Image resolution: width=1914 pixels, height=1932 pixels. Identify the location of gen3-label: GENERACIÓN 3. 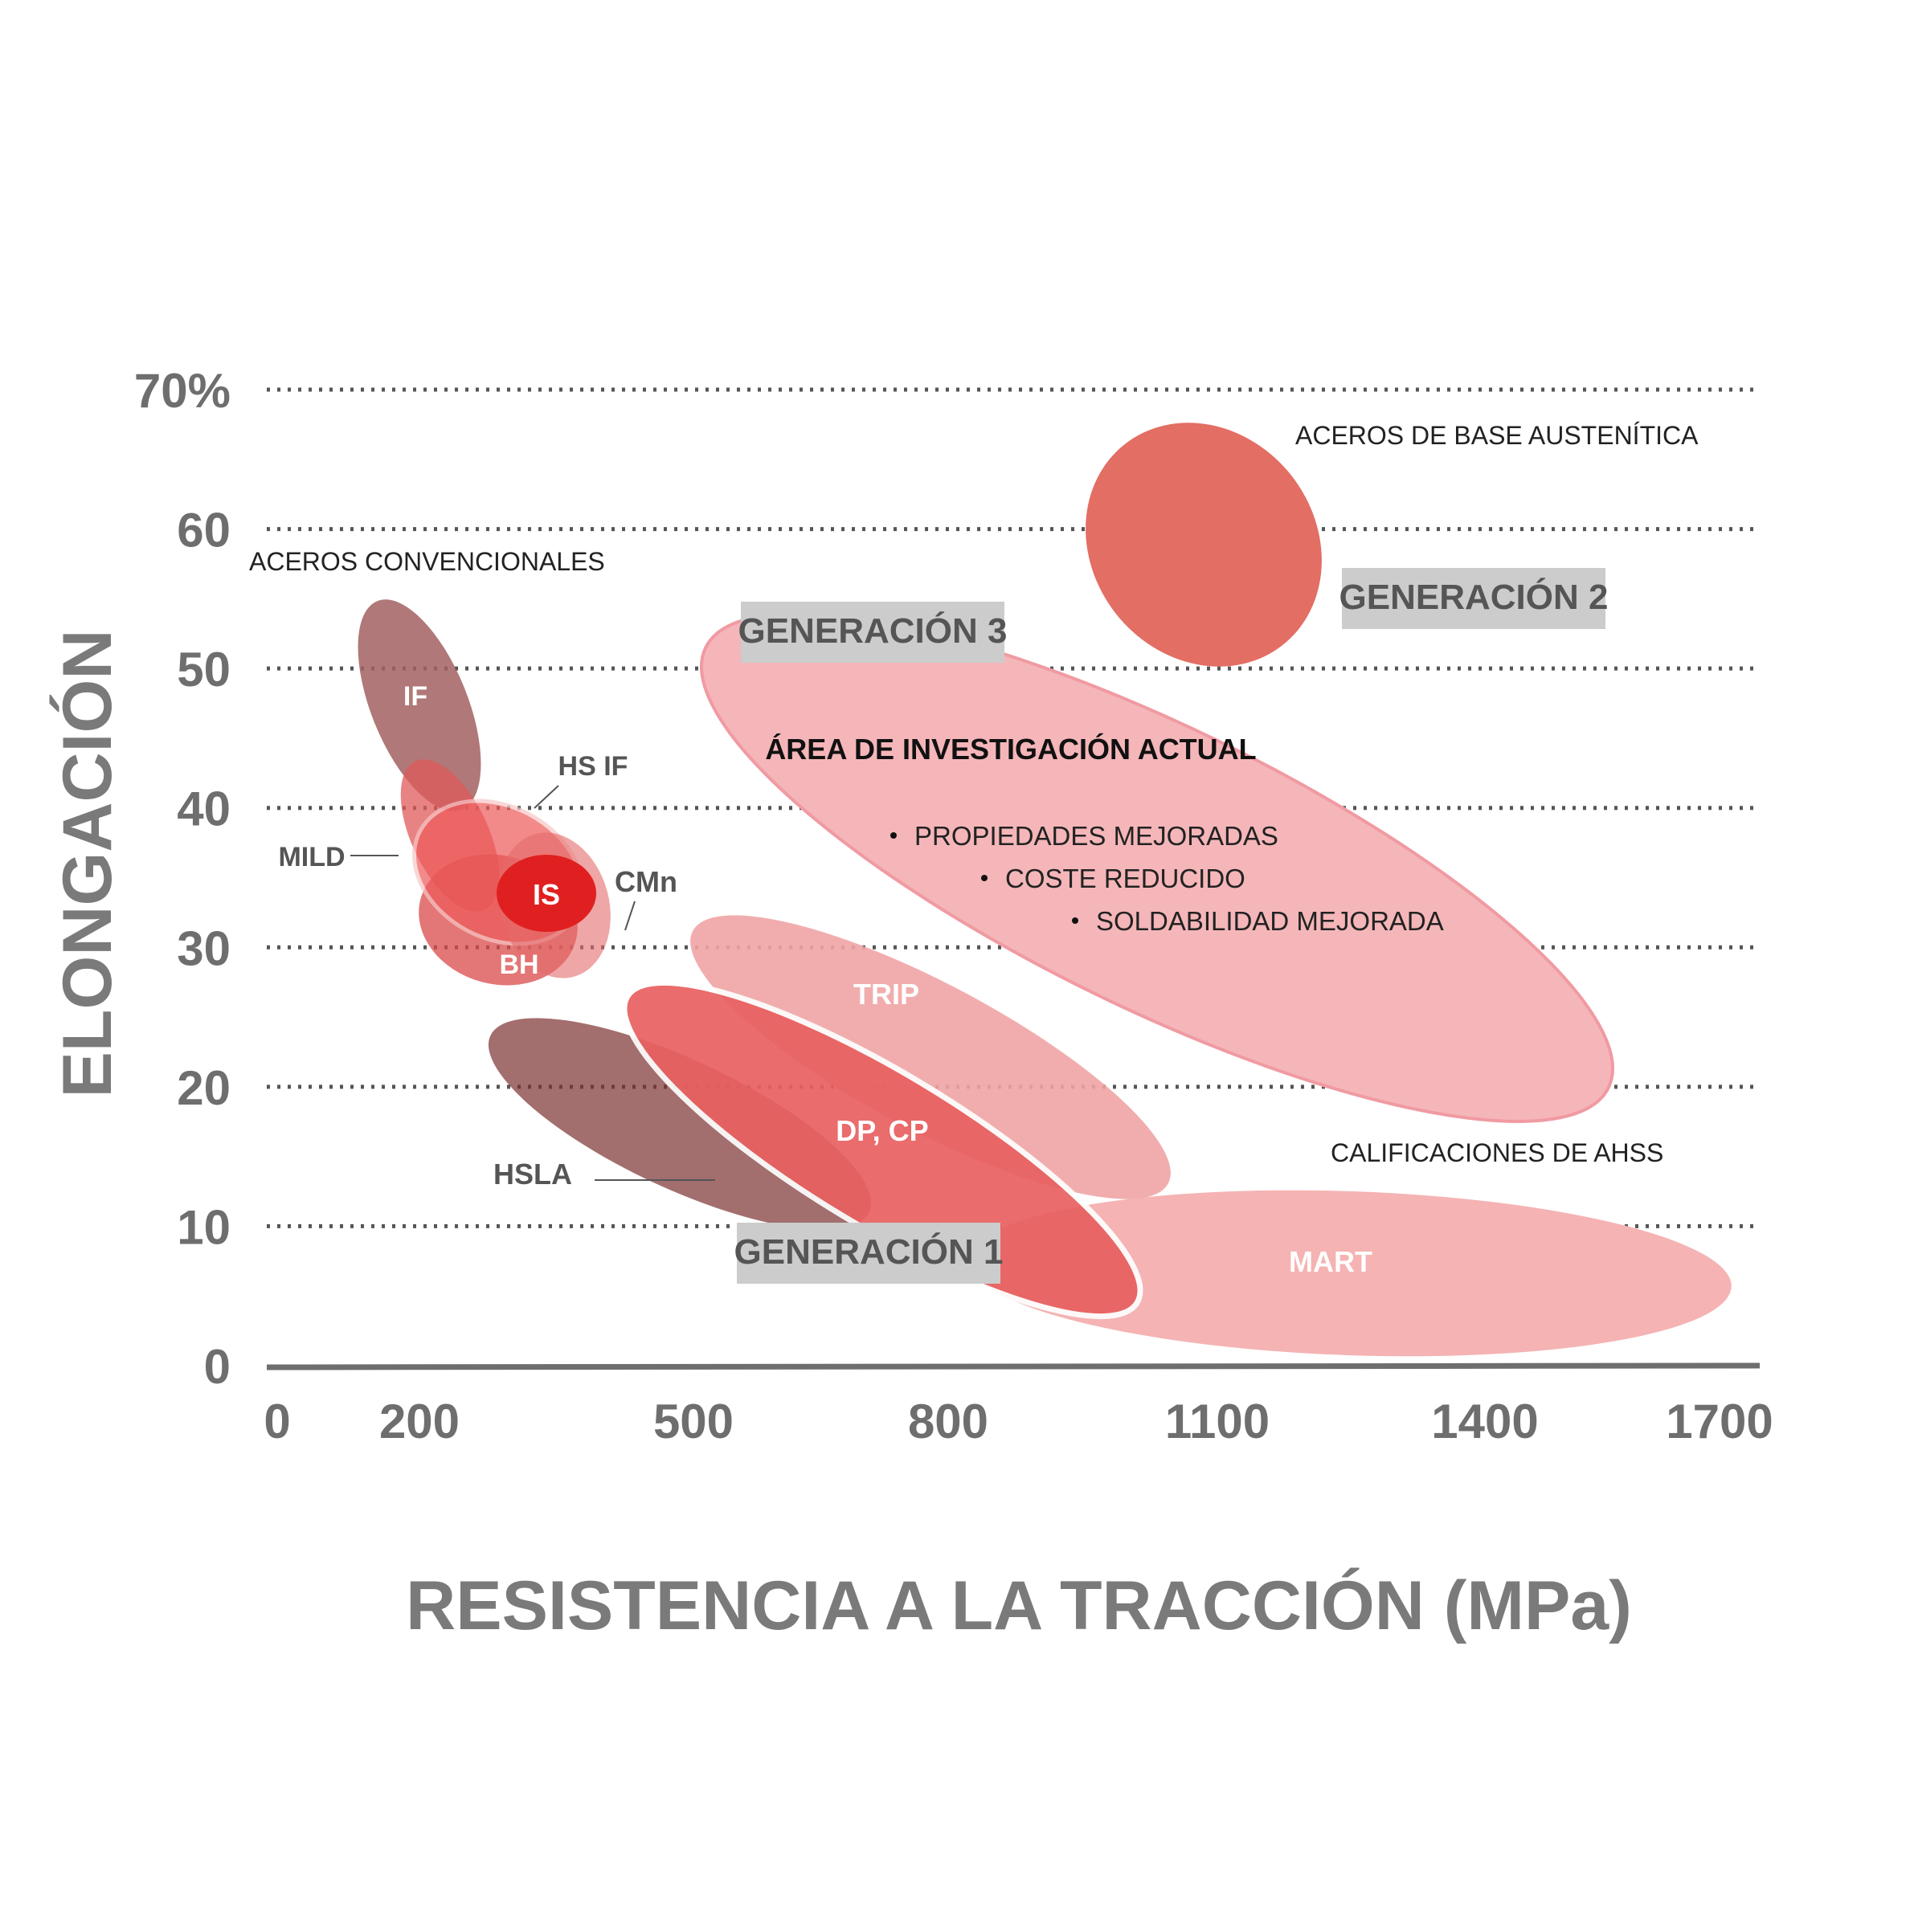
(873, 631).